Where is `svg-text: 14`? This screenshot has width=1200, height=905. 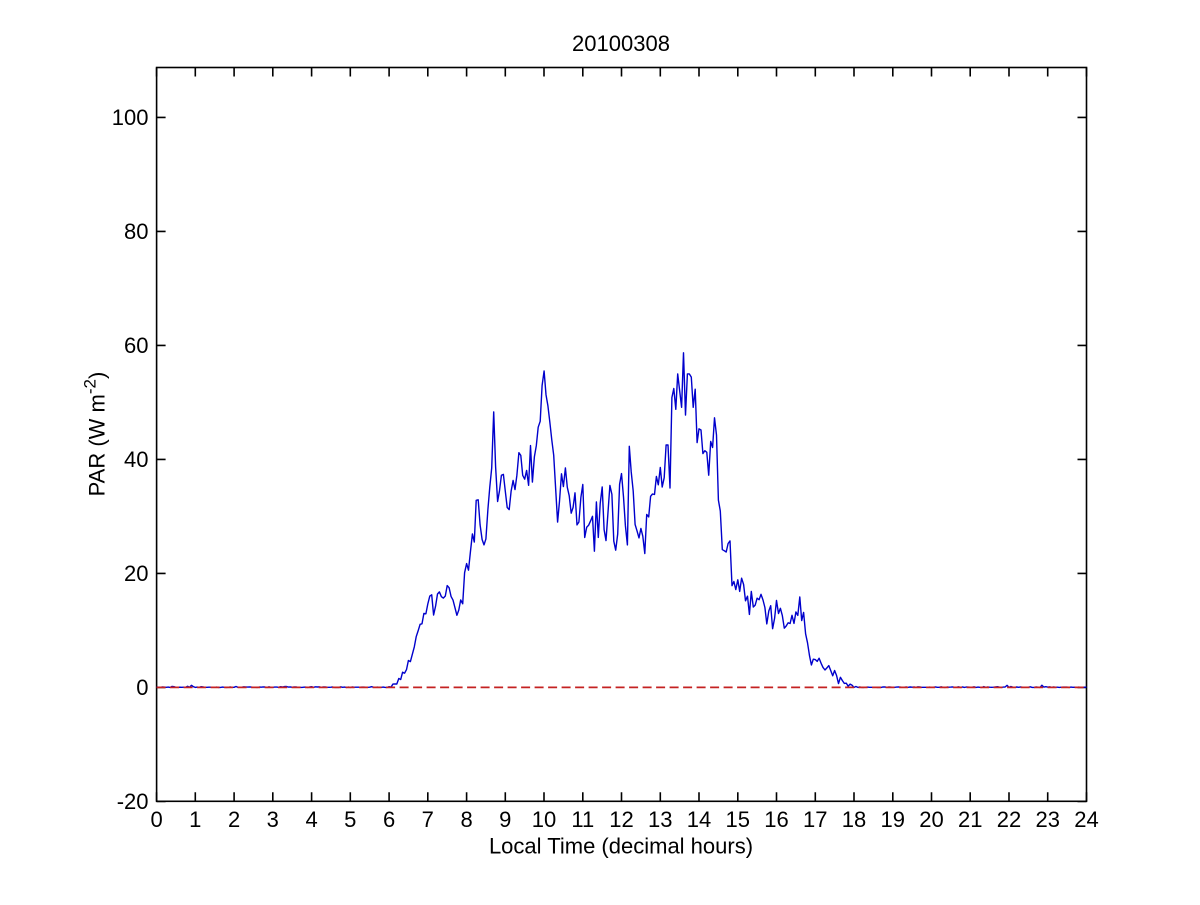 svg-text: 14 is located at coordinates (699, 819).